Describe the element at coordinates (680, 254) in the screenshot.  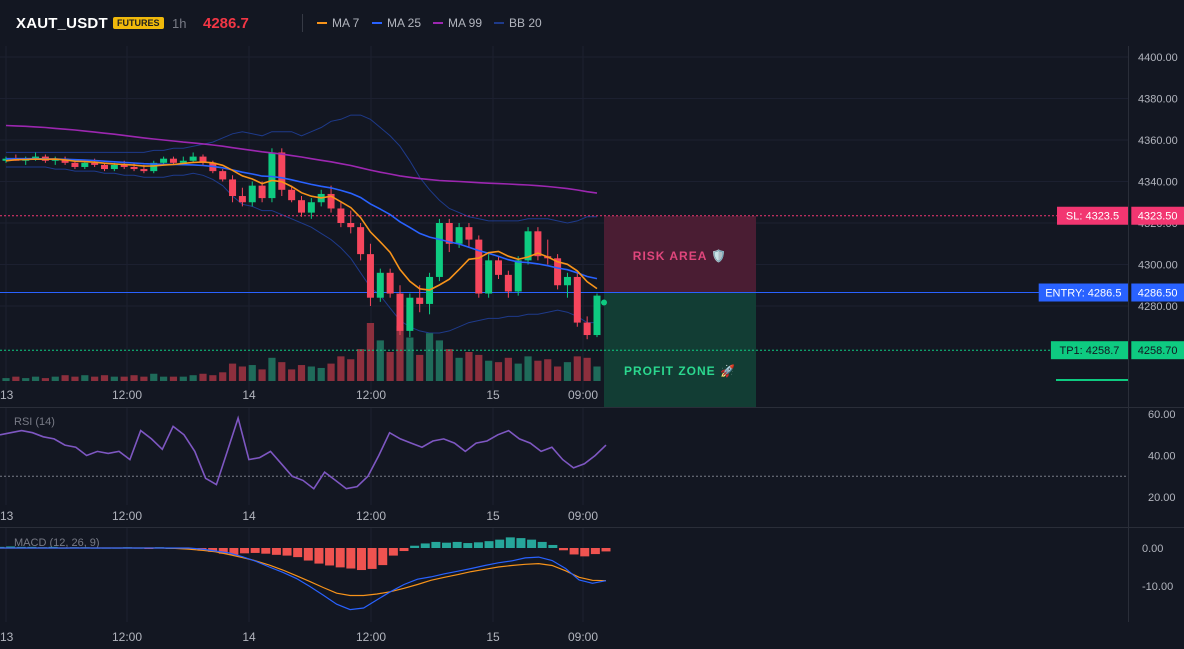
I see `risk-area-zone` at that location.